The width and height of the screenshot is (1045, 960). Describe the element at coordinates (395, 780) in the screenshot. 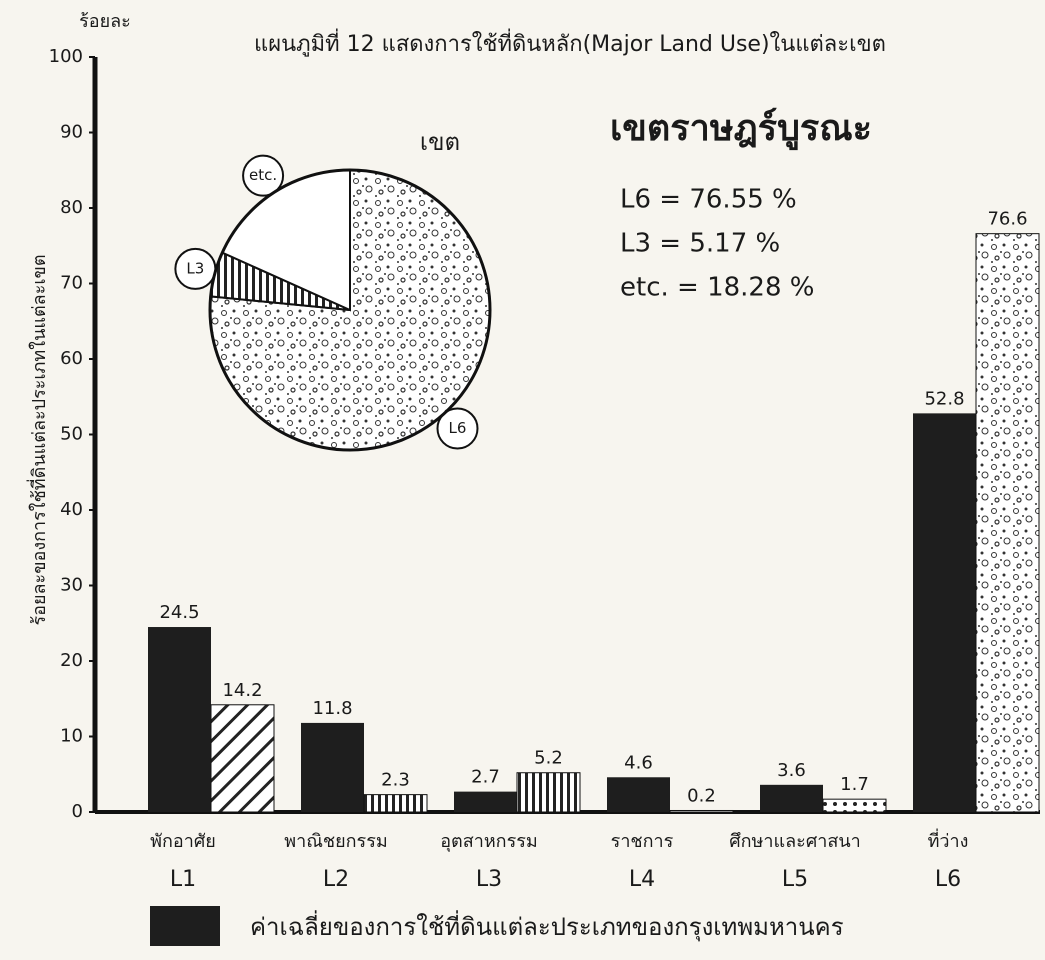

I see `value-label: 2.3` at that location.